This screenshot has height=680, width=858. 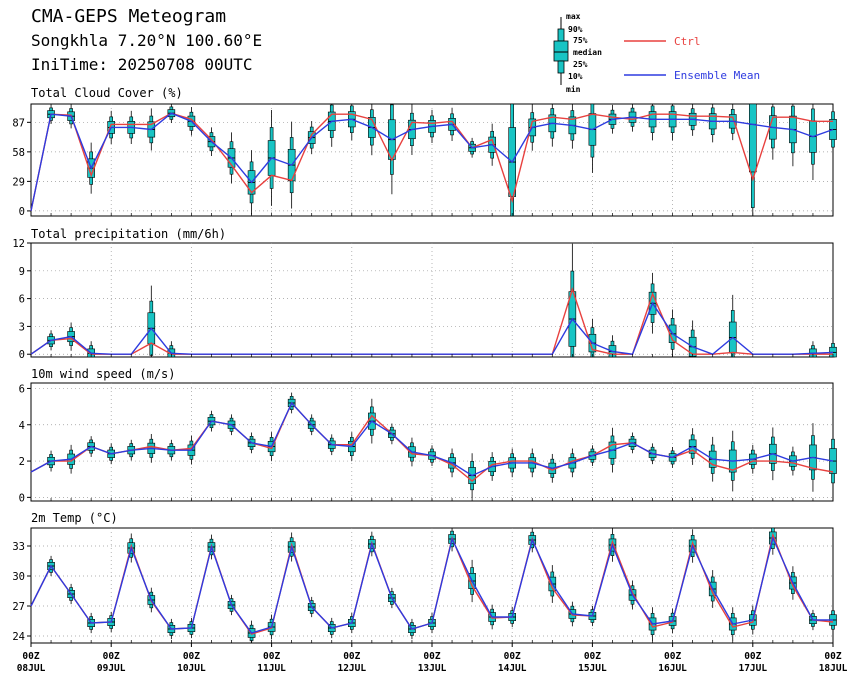 I want to click on x-tick-label-date: 14JUL, so click(x=512, y=668).